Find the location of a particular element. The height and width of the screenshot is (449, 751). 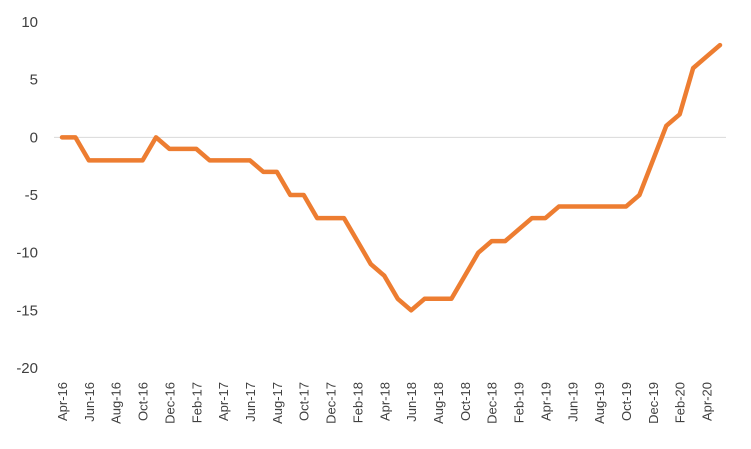

x-tick-label: Feb-17 is located at coordinates (196, 402).